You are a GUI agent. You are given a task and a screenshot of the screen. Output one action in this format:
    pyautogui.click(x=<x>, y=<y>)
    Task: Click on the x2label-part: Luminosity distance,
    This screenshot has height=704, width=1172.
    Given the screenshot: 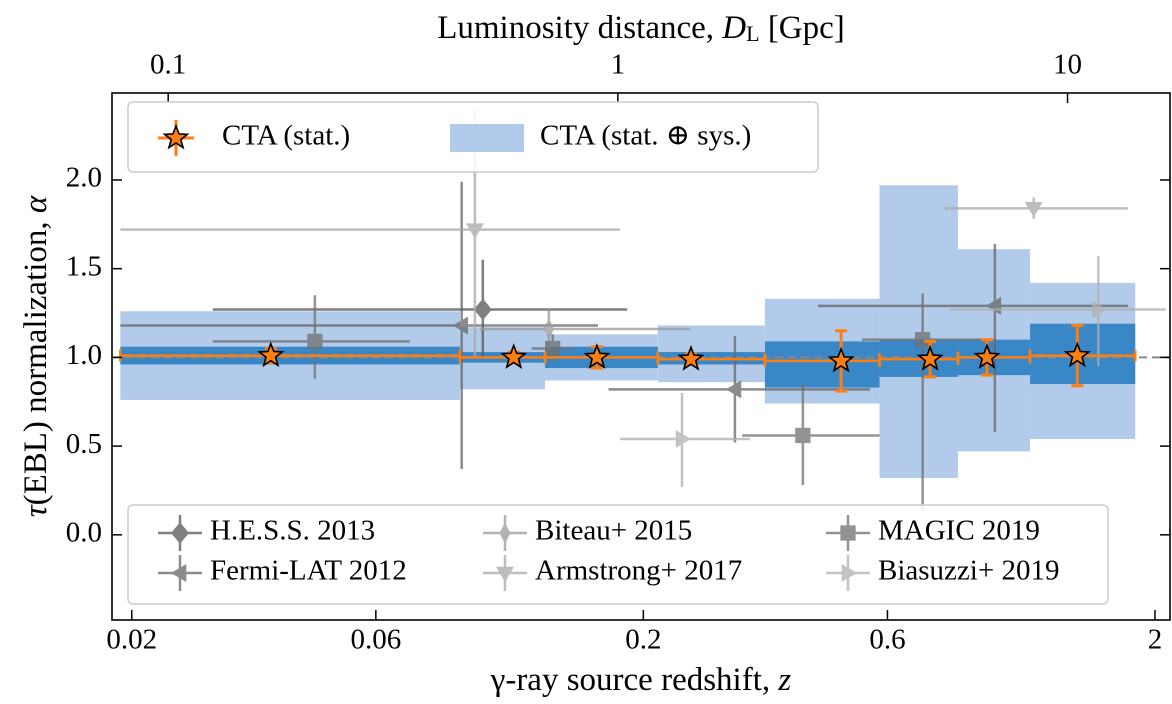 What is the action you would take?
    pyautogui.click(x=579, y=28)
    